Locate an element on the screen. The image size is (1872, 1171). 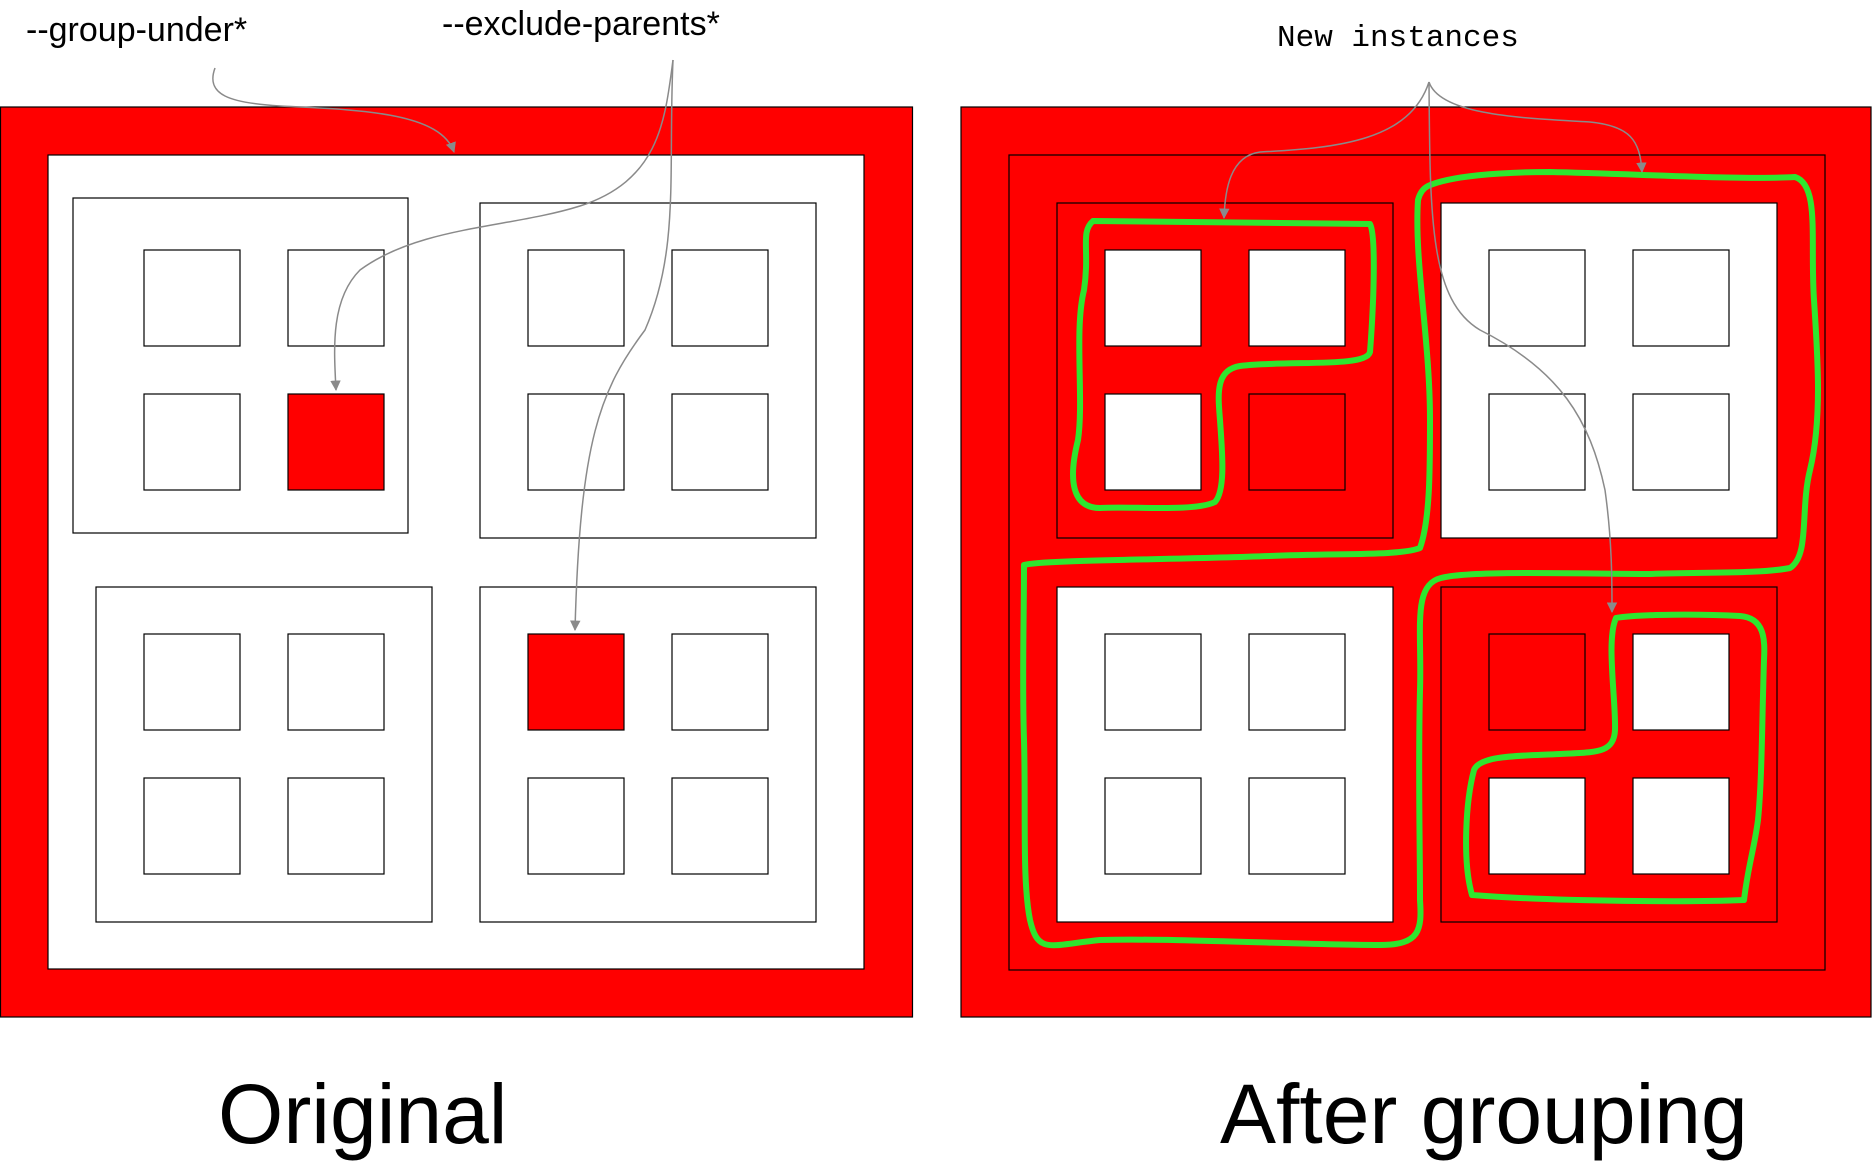
new-instance-outline-bottom-right is located at coordinates (1615, 758).